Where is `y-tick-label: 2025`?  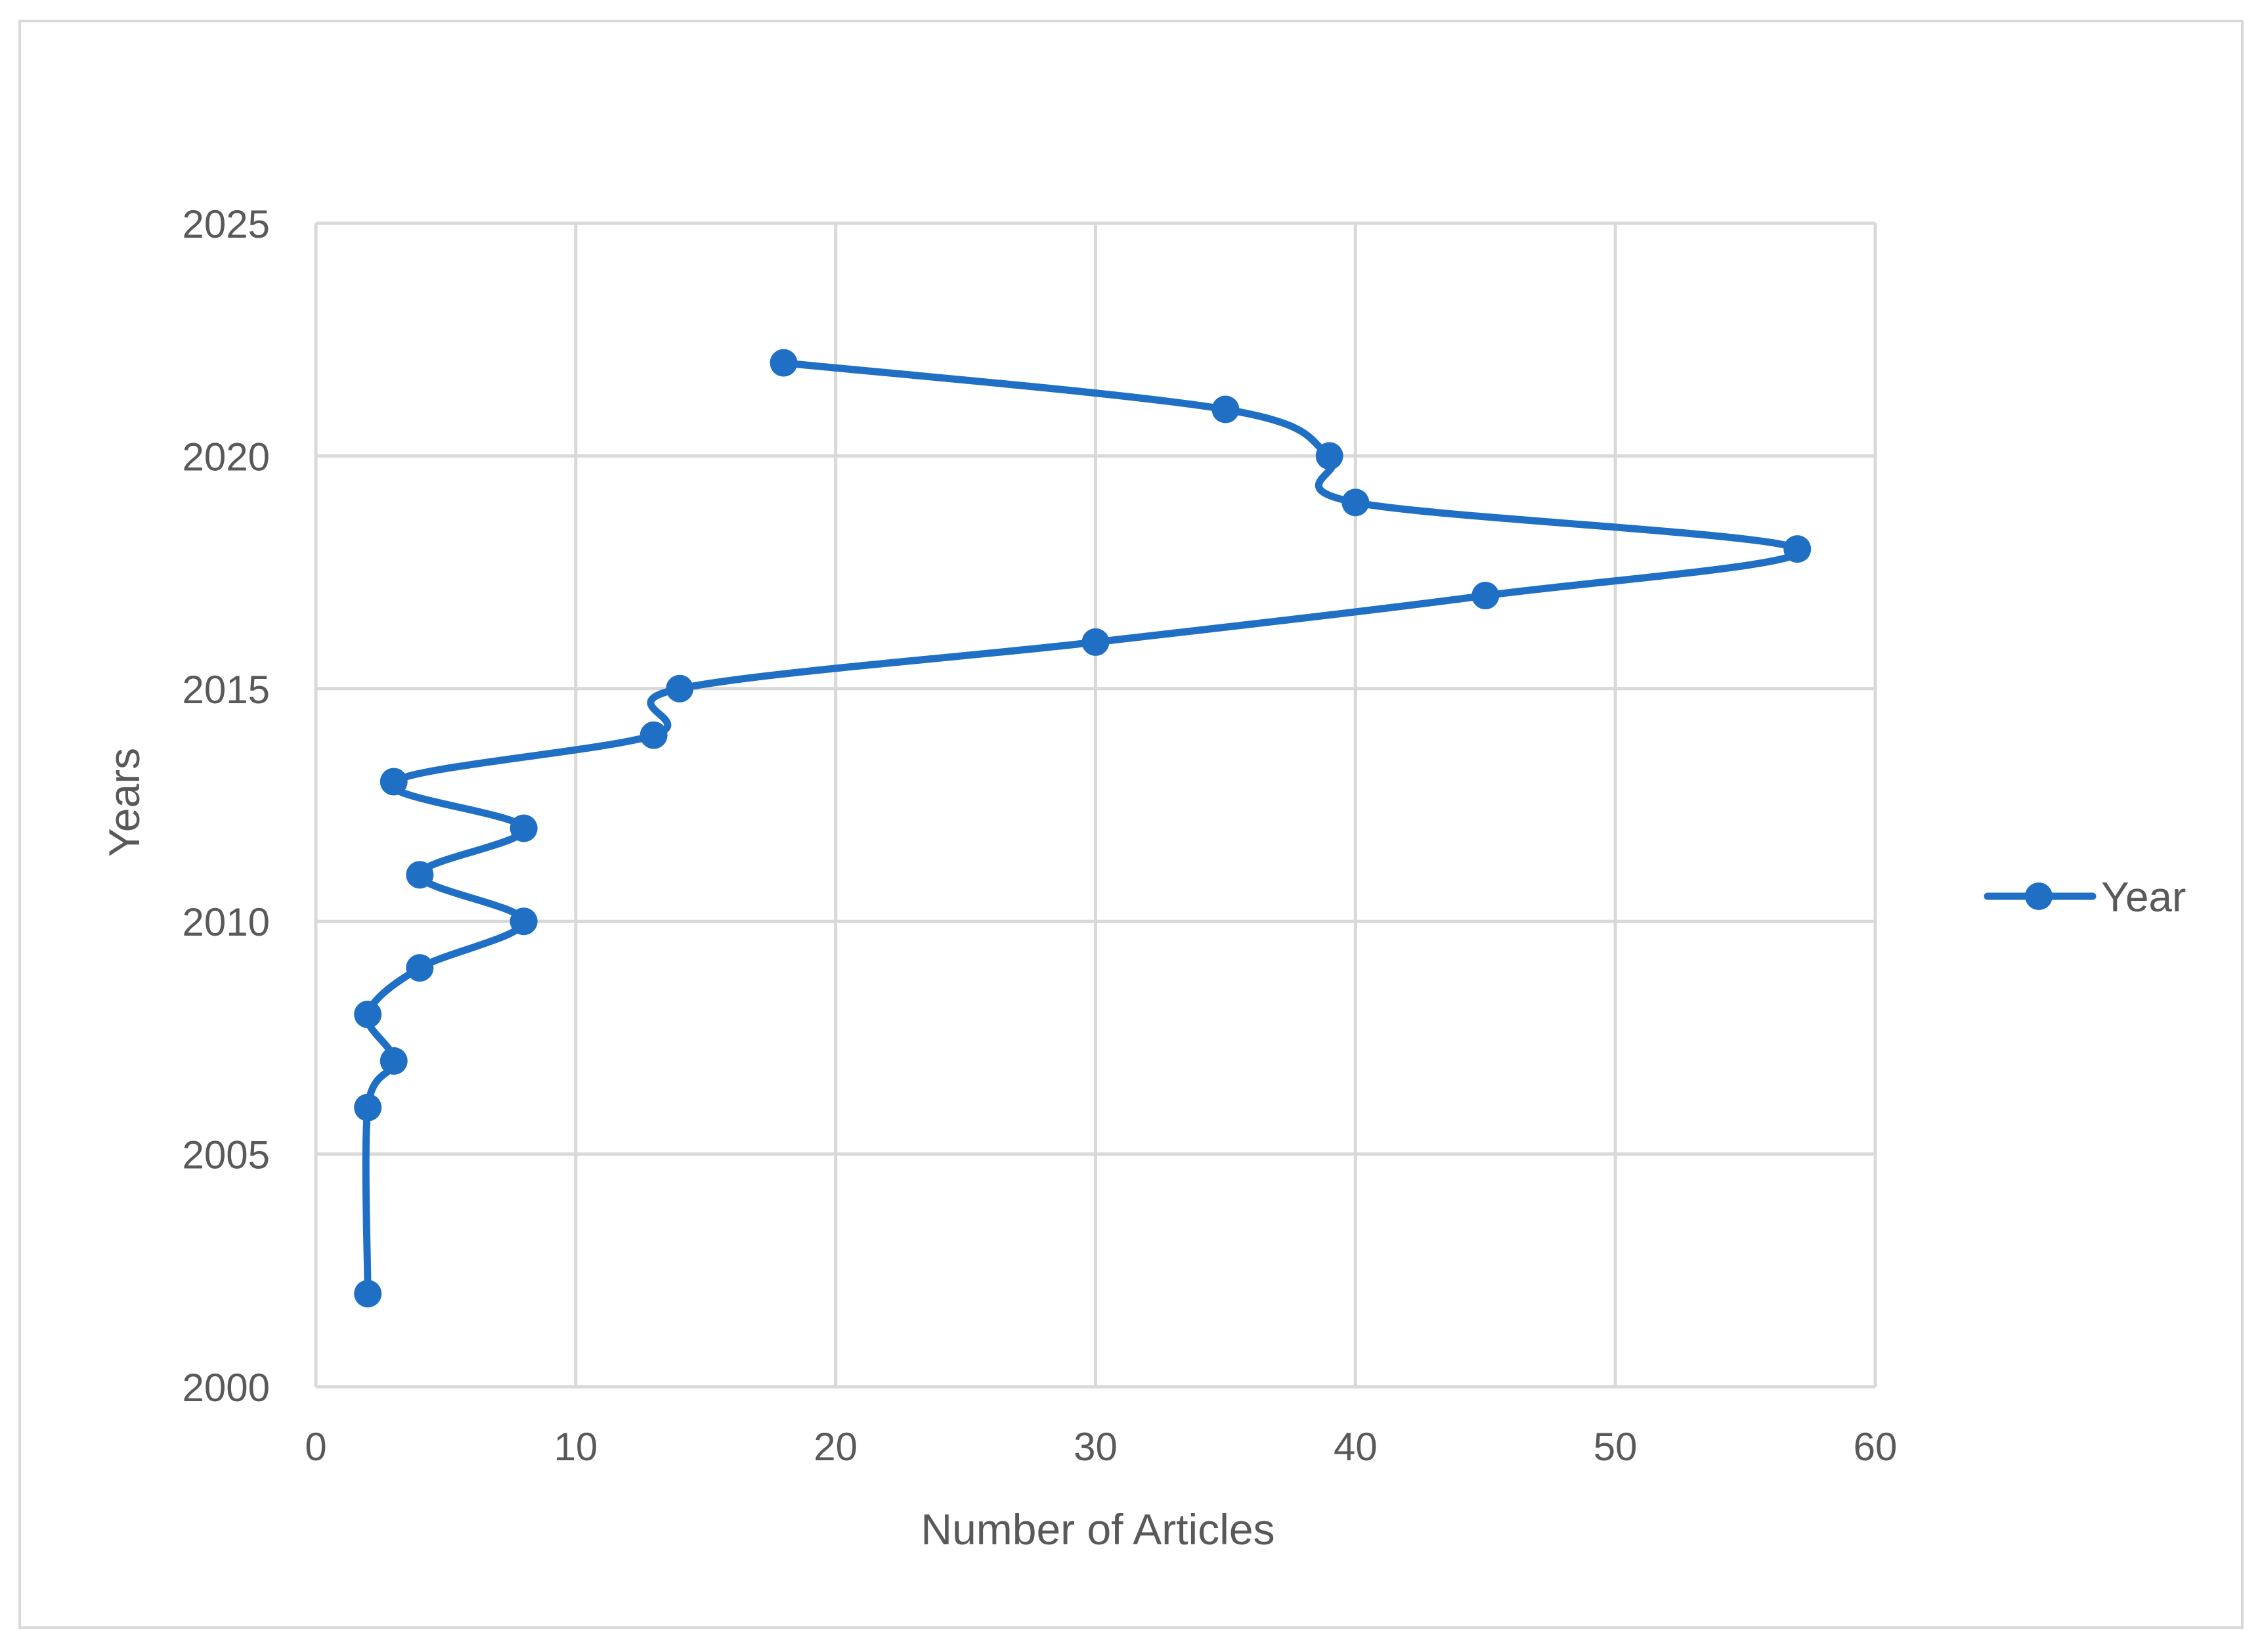 y-tick-label: 2025 is located at coordinates (226, 224).